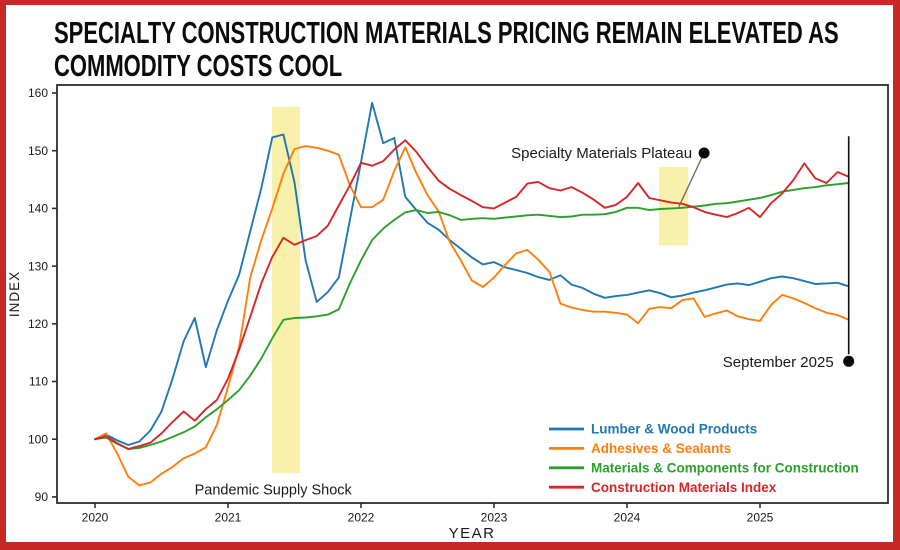 This screenshot has height=550, width=900. I want to click on y-tick-label-130: 130, so click(38, 266).